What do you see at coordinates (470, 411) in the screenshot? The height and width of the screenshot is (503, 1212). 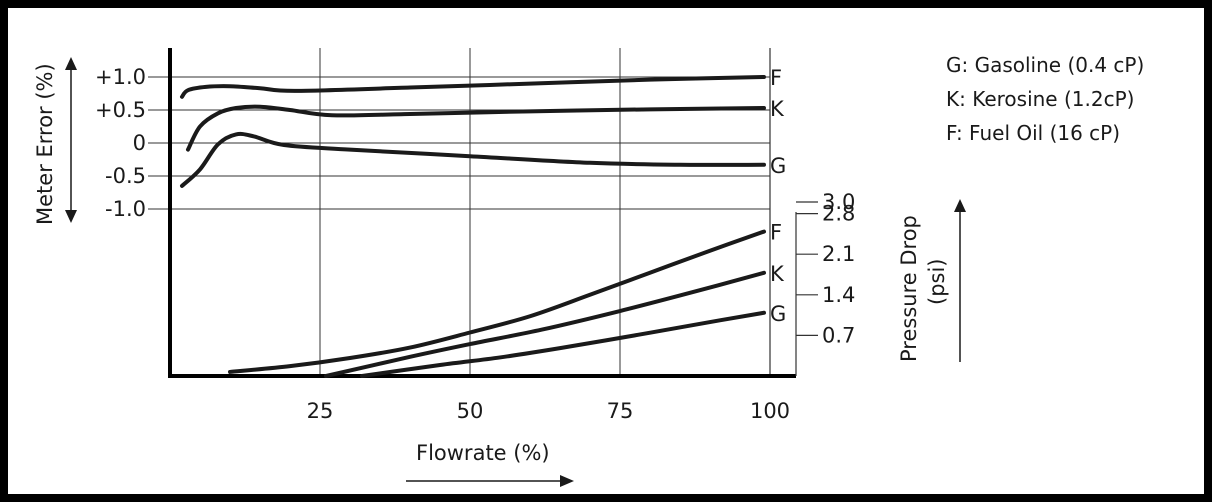 I see `flowrate-tick-label: 50` at bounding box center [470, 411].